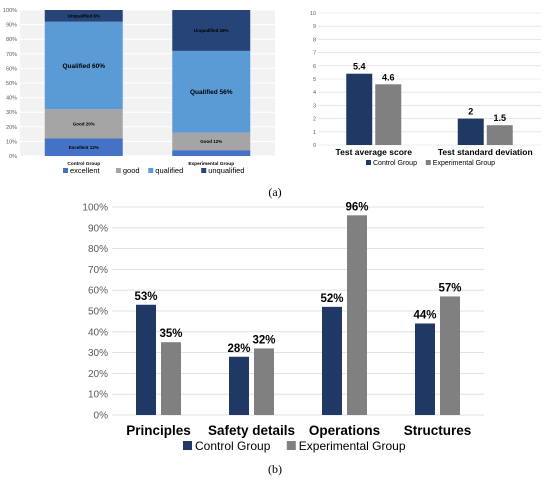  I want to click on bar-principles-experimental-group, so click(171, 378).